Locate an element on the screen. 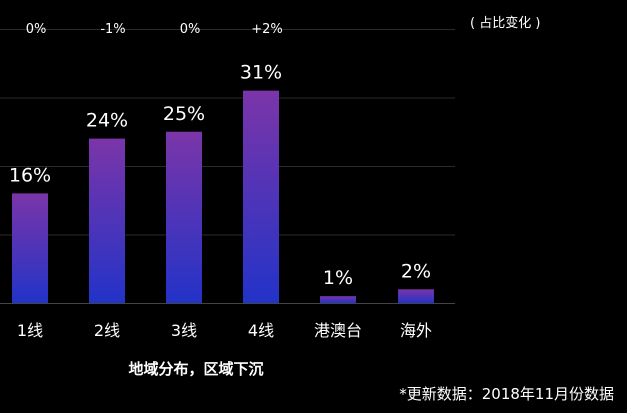  x-axis-caption: 地域分布，区域下沉 is located at coordinates (195, 369).